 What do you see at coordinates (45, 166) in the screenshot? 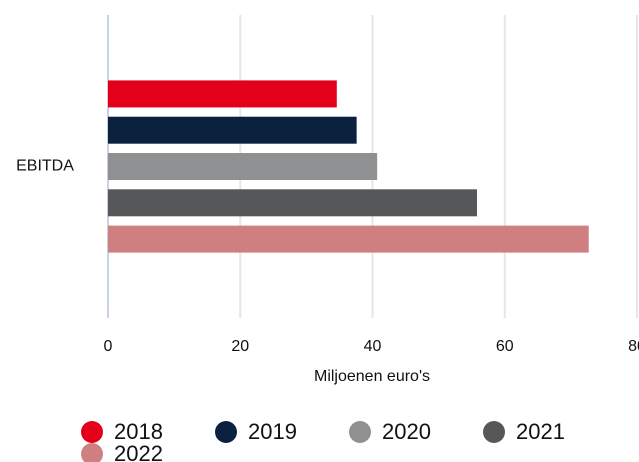
I see `y-tick-label: EBITDA` at bounding box center [45, 166].